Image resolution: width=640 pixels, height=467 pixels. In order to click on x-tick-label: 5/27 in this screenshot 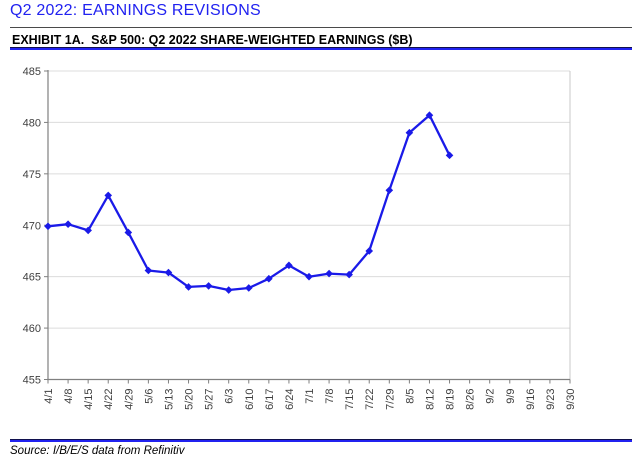, I will do `click(210, 399)`.